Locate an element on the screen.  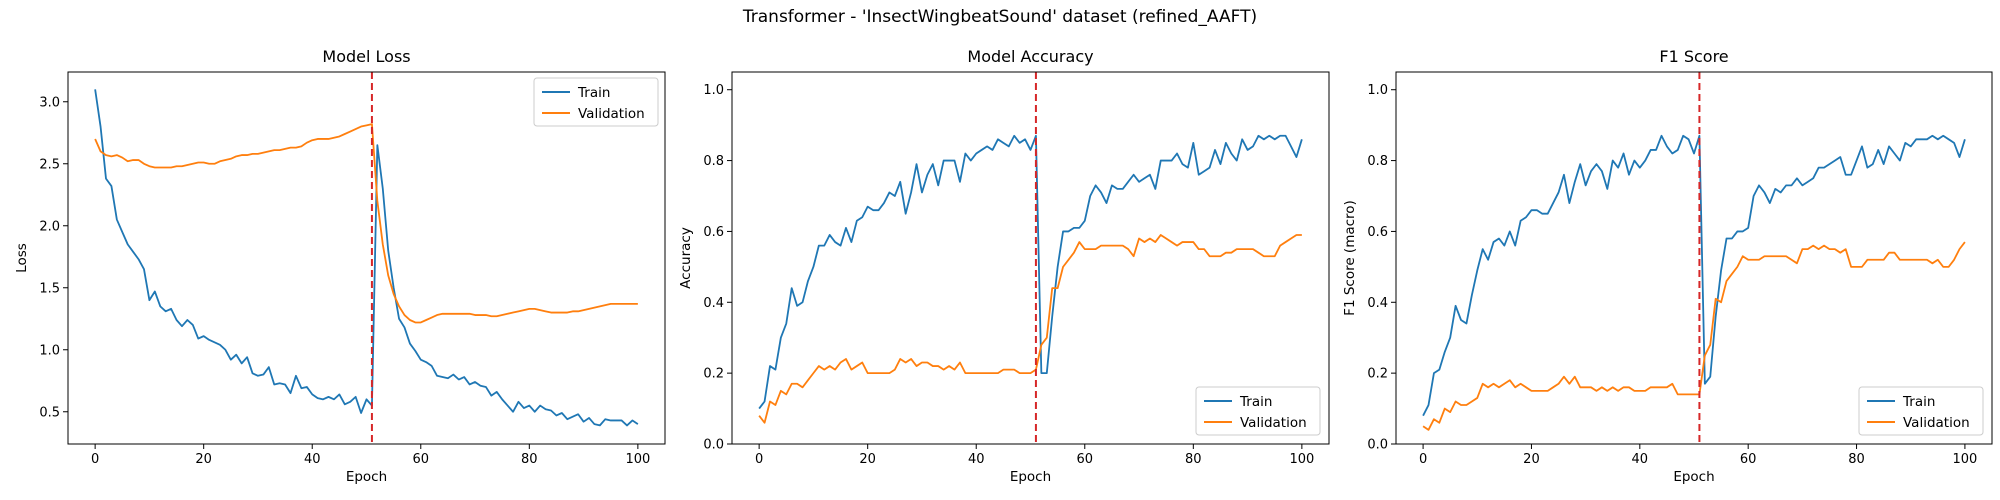
chart-title: Model Accuracy is located at coordinates (1030, 56).